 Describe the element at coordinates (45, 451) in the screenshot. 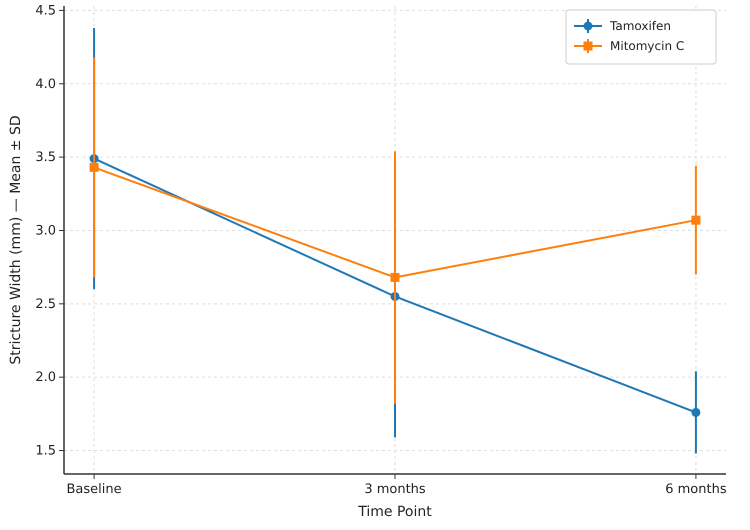

I see `y-tick-label: 1.5` at that location.